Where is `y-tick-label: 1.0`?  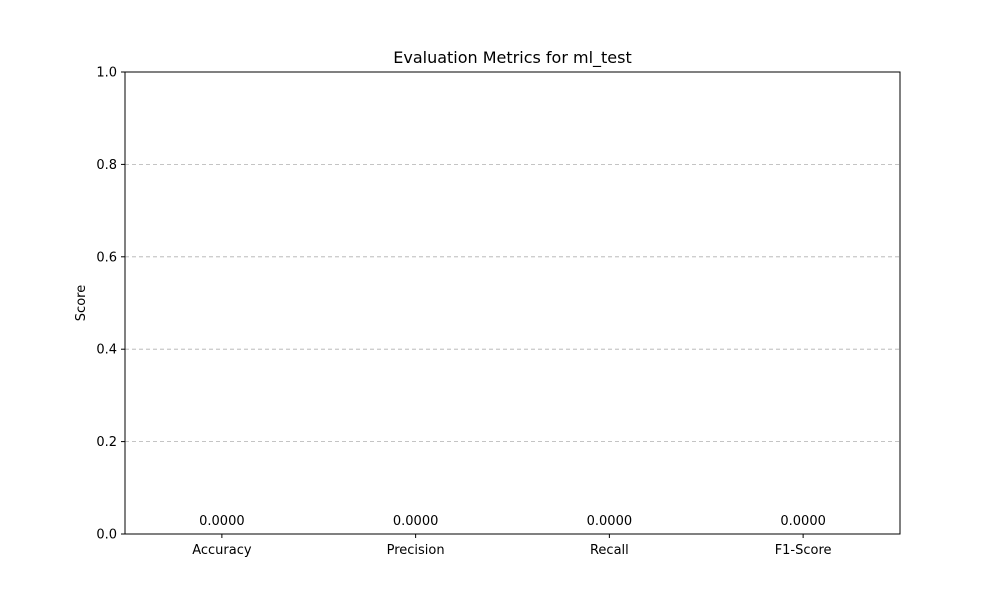
y-tick-label: 1.0 is located at coordinates (106, 73).